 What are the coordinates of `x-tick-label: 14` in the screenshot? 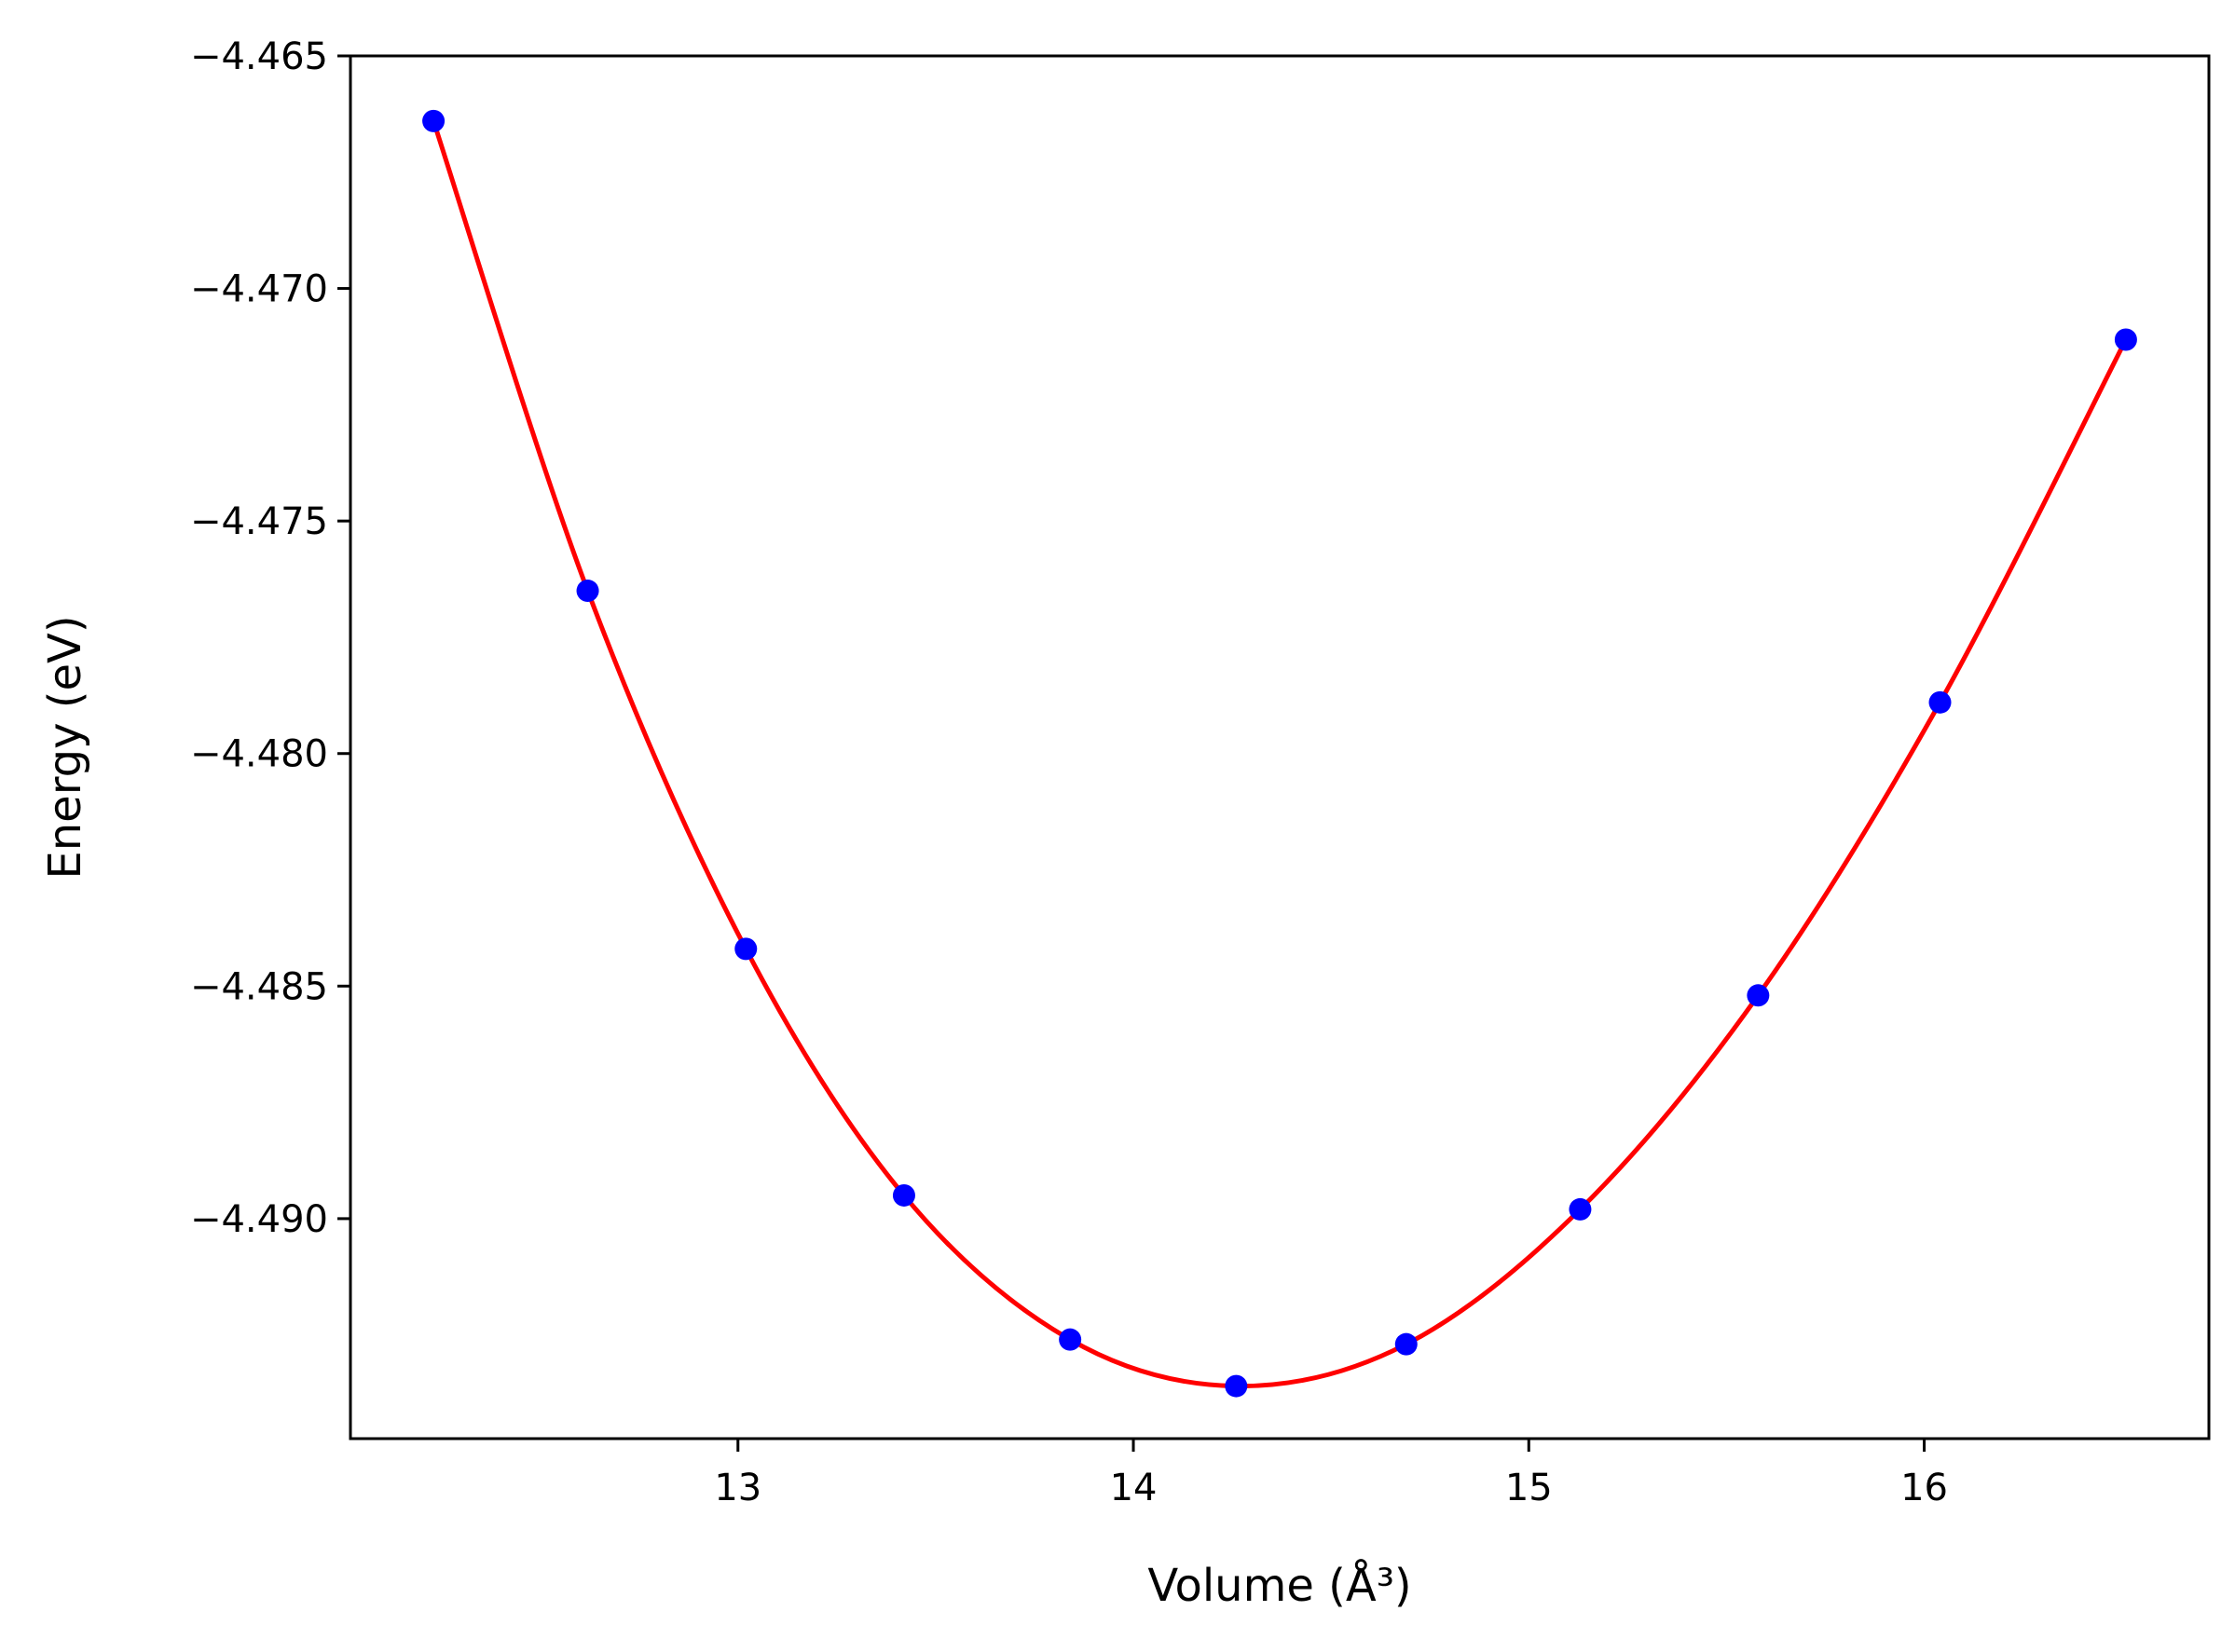 It's located at (1134, 1488).